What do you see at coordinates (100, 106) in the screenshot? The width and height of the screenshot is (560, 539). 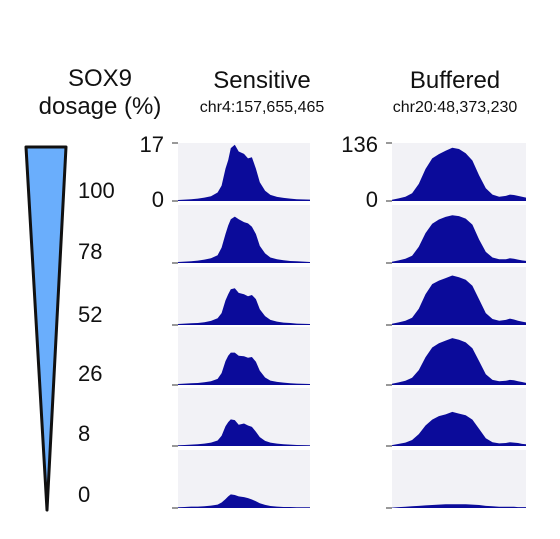 I see `dosage-title-line2: dosage (%)` at bounding box center [100, 106].